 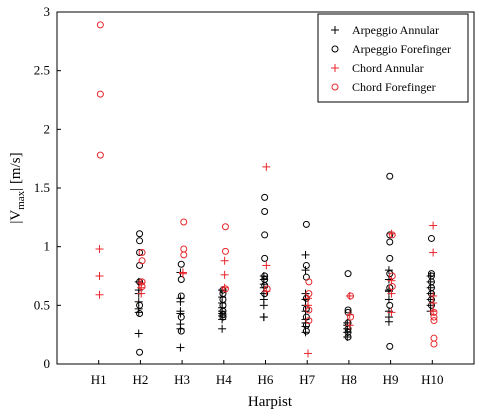 I want to click on y-tick-label: 1, so click(x=47, y=246).